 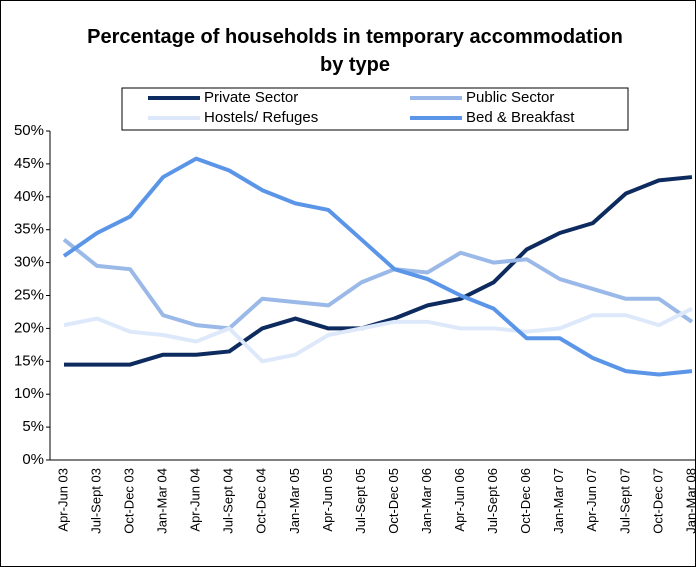 I want to click on y-tick-label: 50%, so click(x=29, y=130).